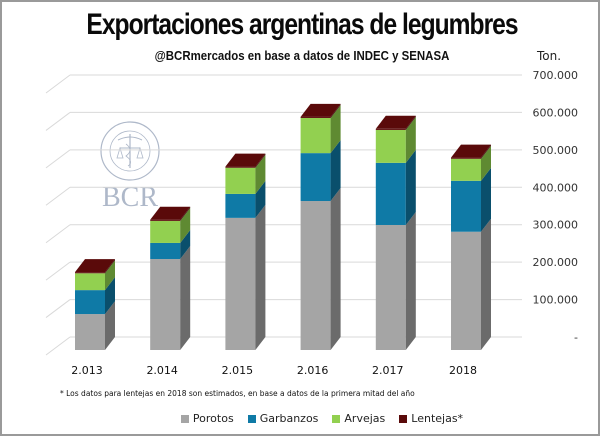 This screenshot has height=438, width=600. What do you see at coordinates (576, 337) in the screenshot?
I see `y-tick-label: -` at bounding box center [576, 337].